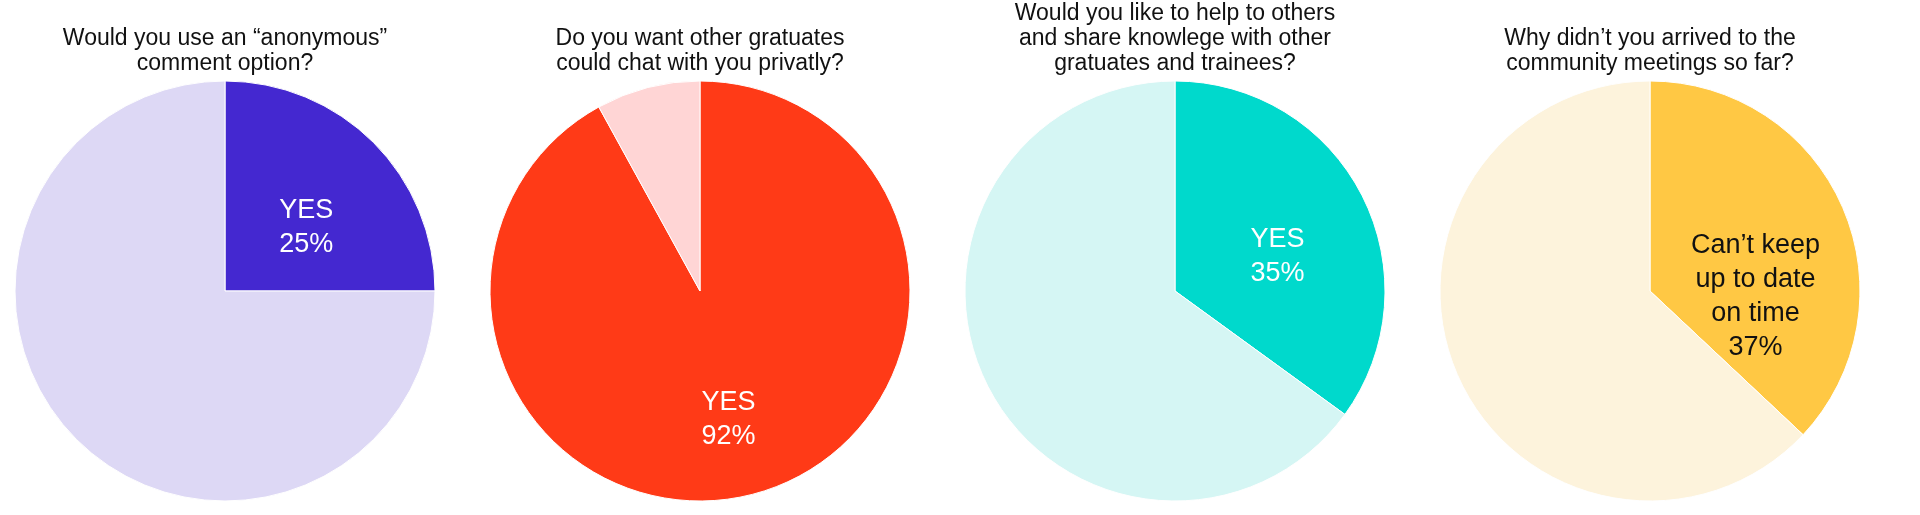 Image resolution: width=1920 pixels, height=515 pixels. What do you see at coordinates (728, 435) in the screenshot?
I see `data-label: 92%` at bounding box center [728, 435].